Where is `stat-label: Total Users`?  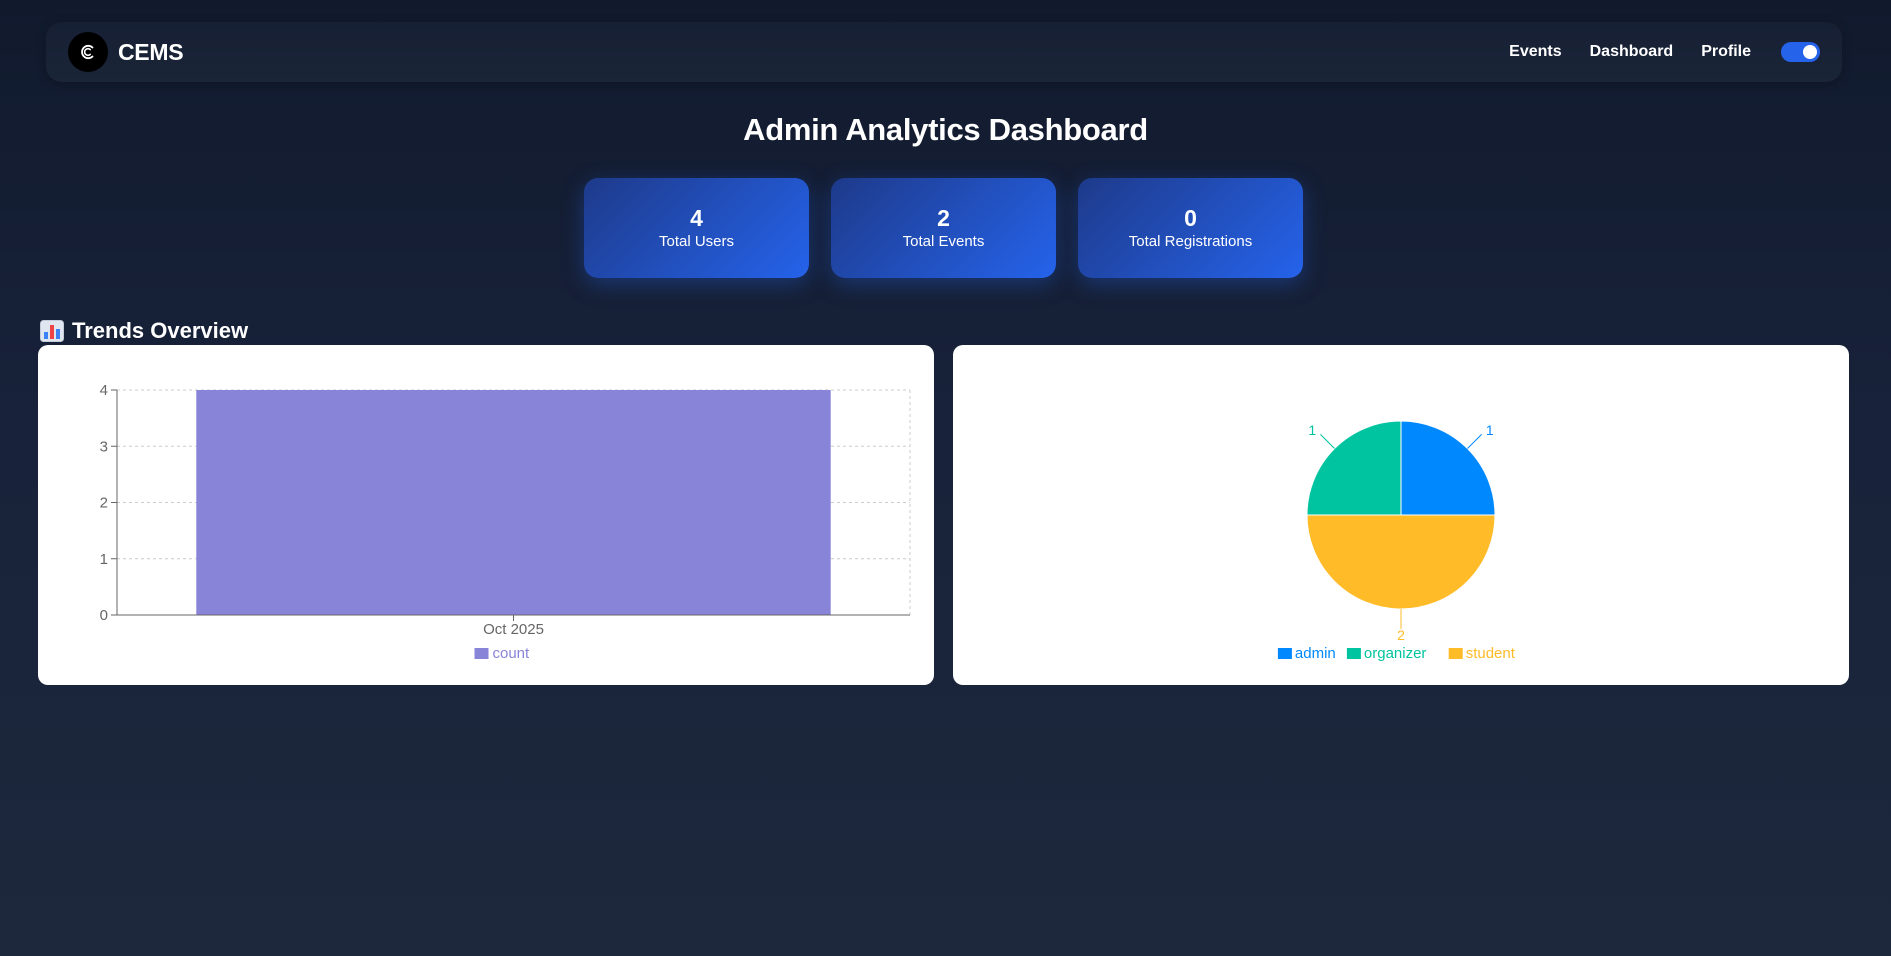 stat-label: Total Users is located at coordinates (696, 241).